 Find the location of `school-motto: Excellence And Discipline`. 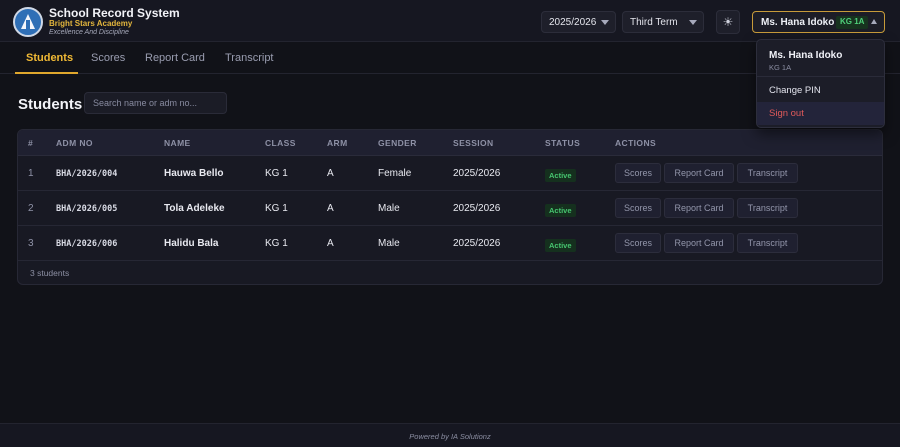

school-motto: Excellence And Discipline is located at coordinates (89, 32).